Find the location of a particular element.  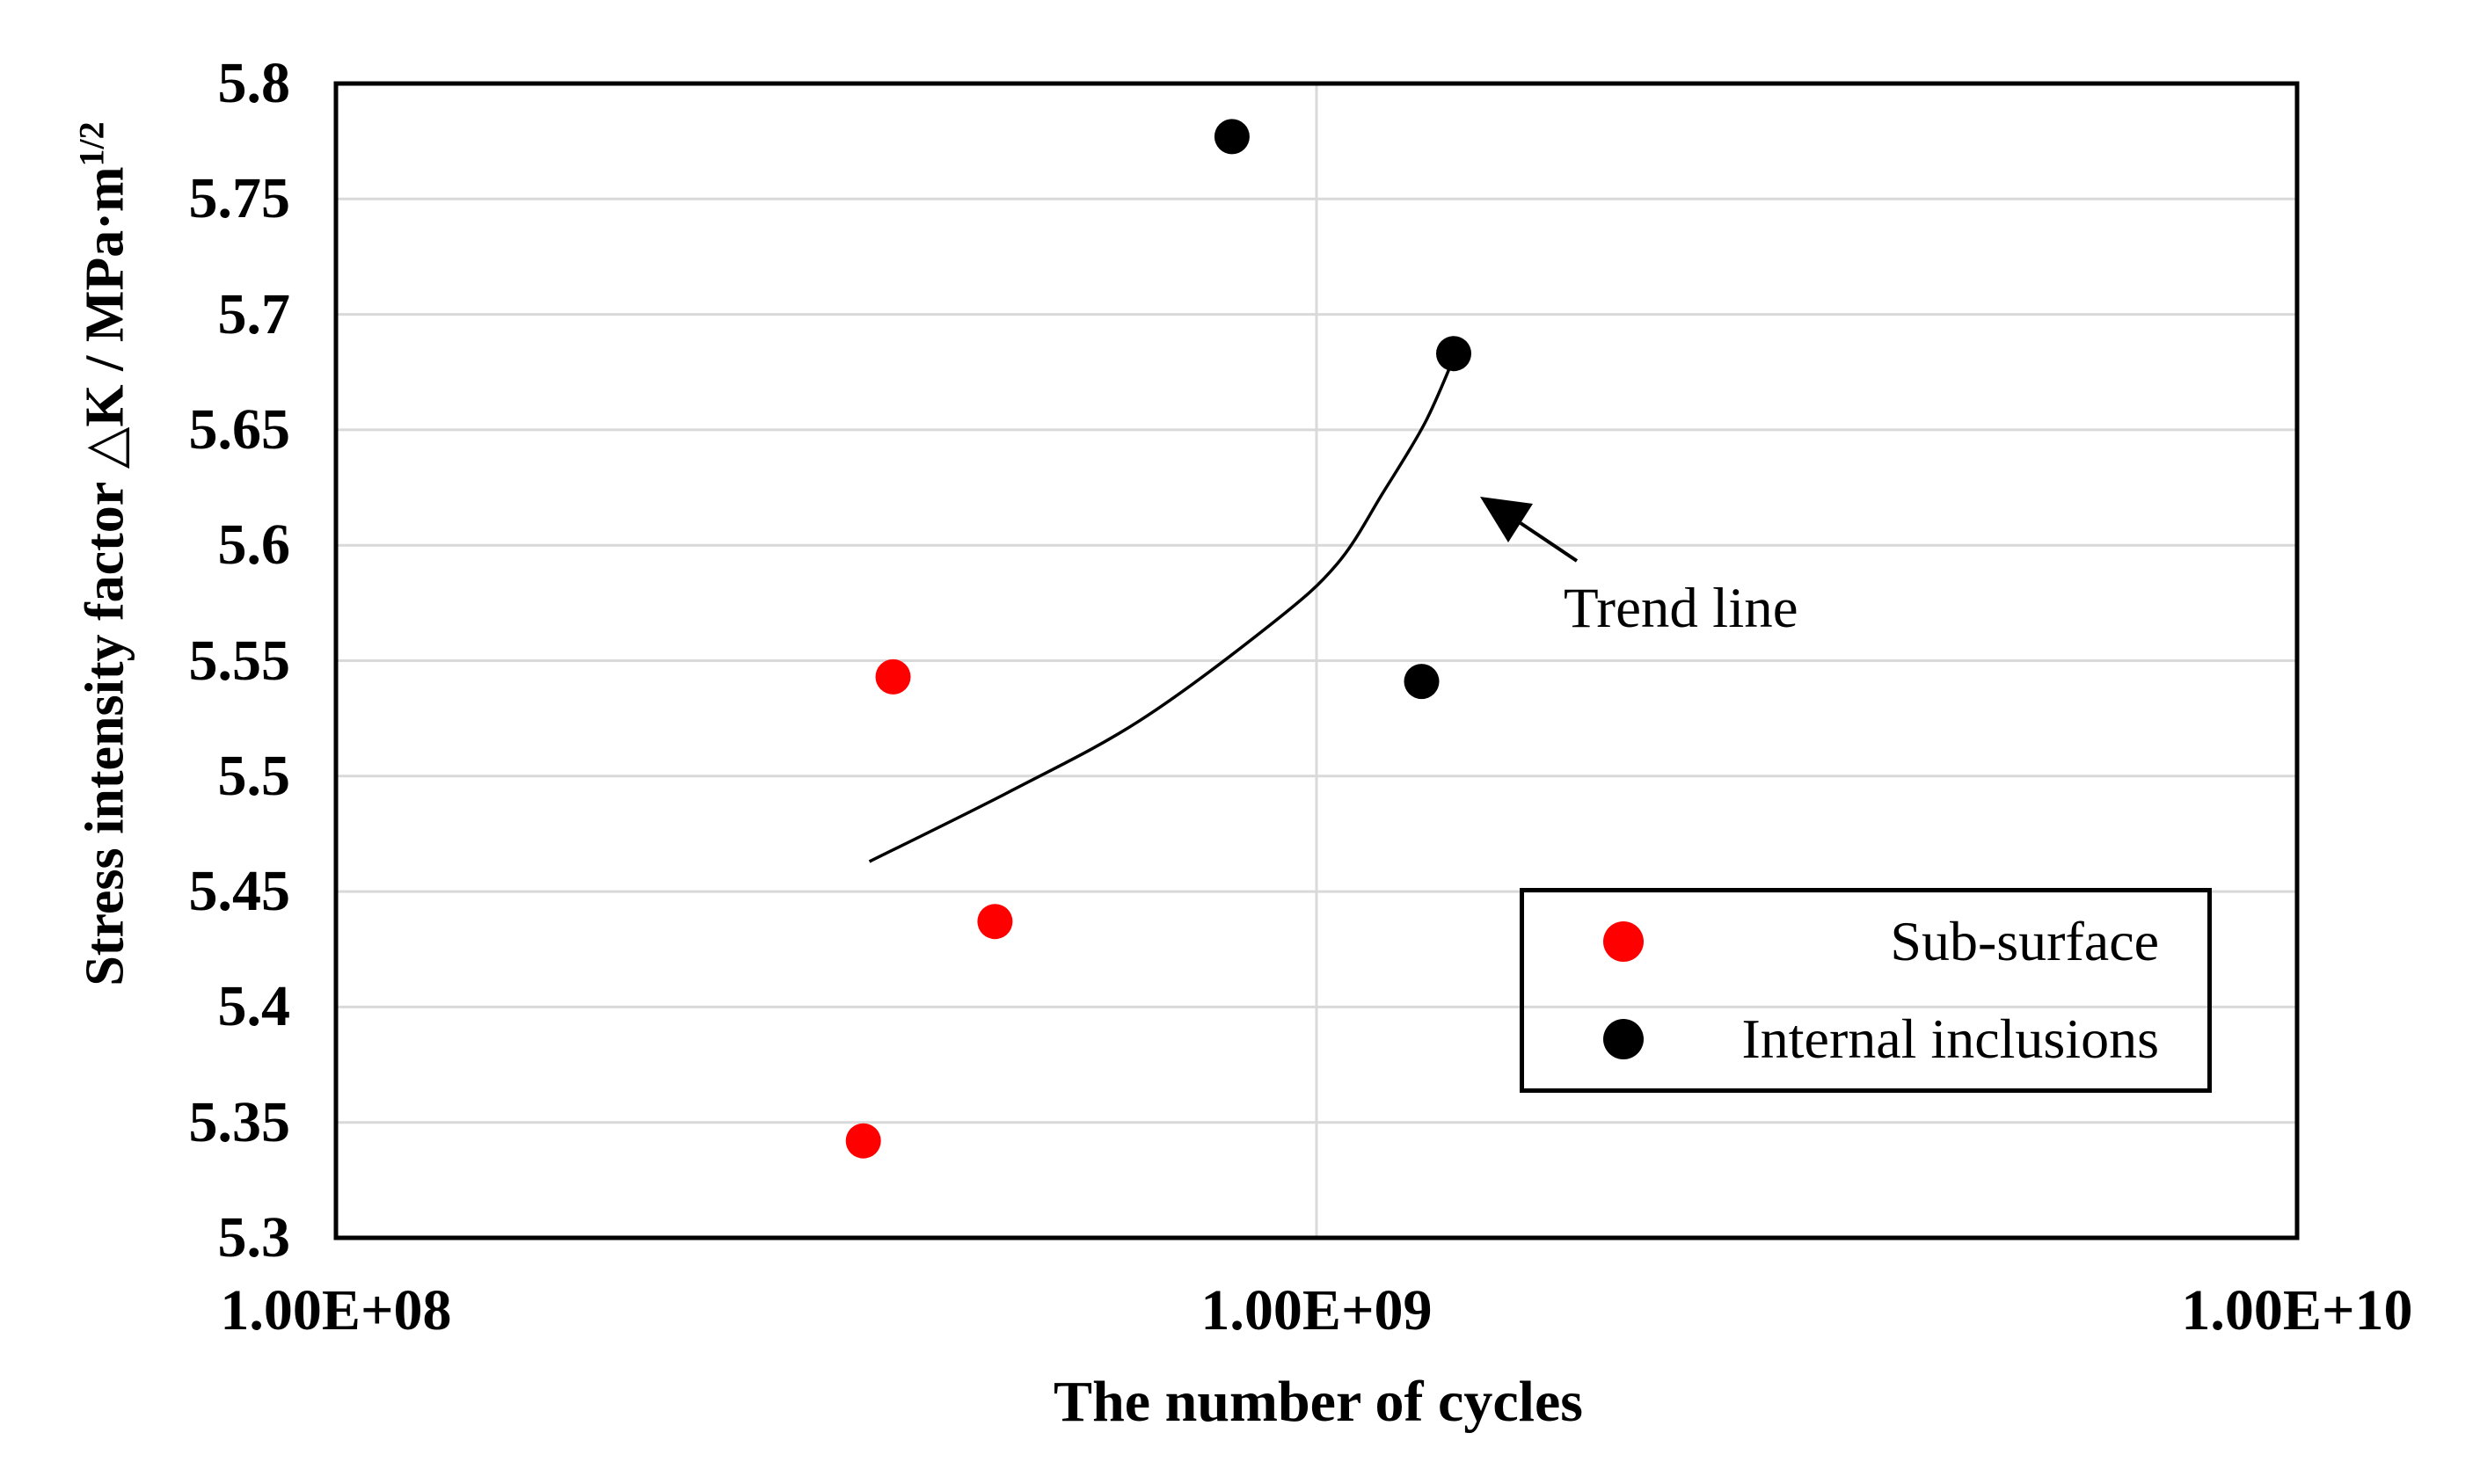

x-tick-label: 1.00E+09 is located at coordinates (1317, 1310).